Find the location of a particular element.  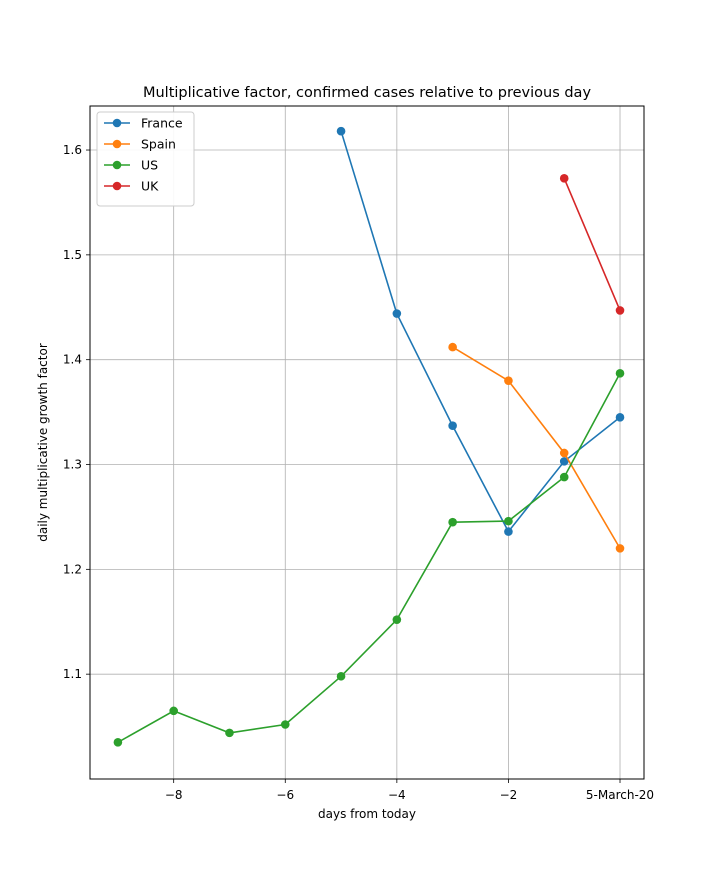

y-axis-label: daily multiplicative growth factor is located at coordinates (43, 442).